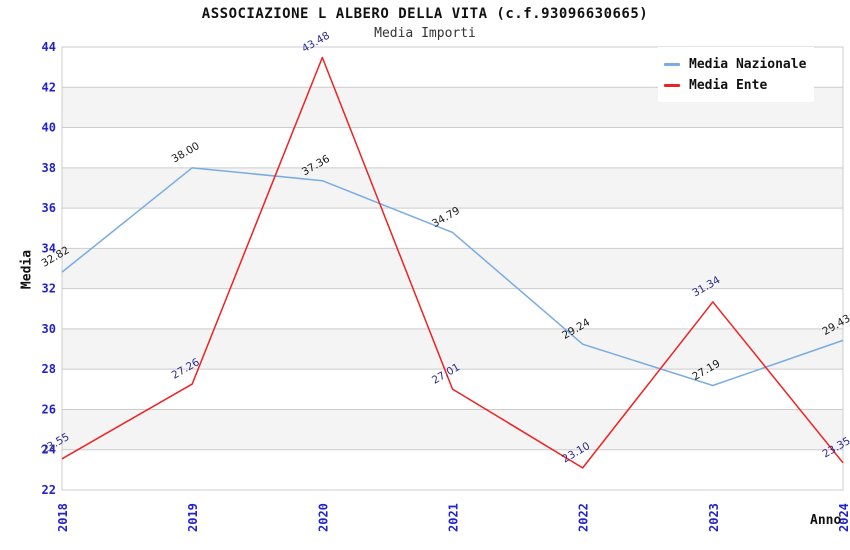 This screenshot has width=850, height=550. I want to click on x-tick-label: 2021, so click(454, 517).